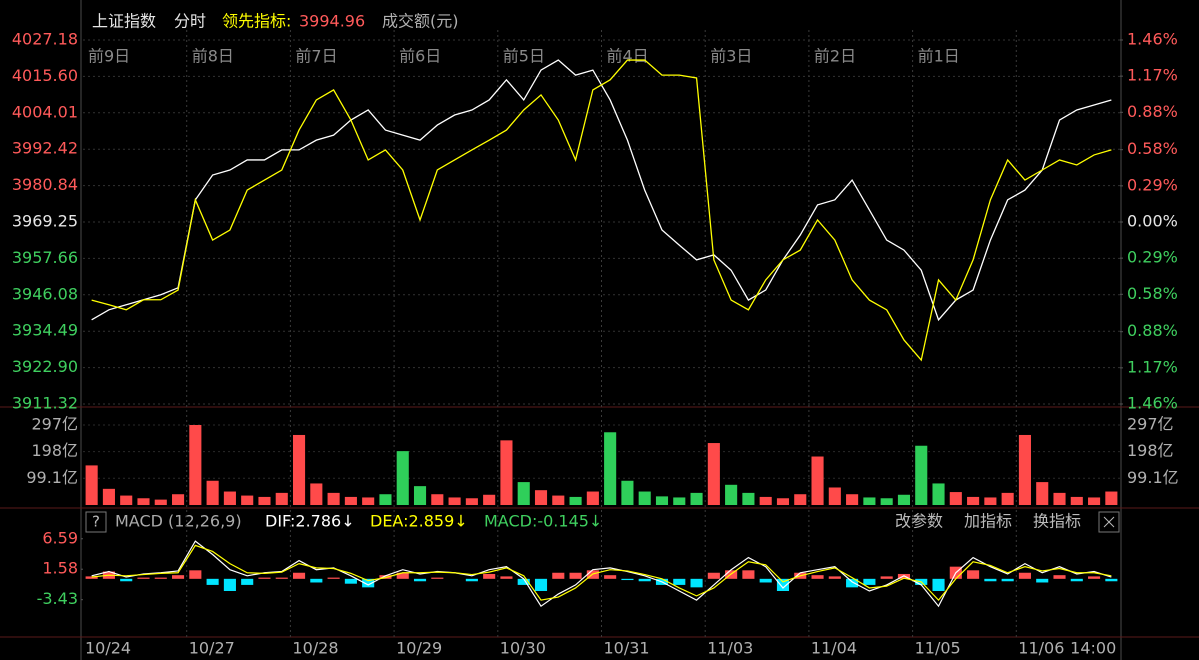  I want to click on help-icon: ?, so click(96, 522).